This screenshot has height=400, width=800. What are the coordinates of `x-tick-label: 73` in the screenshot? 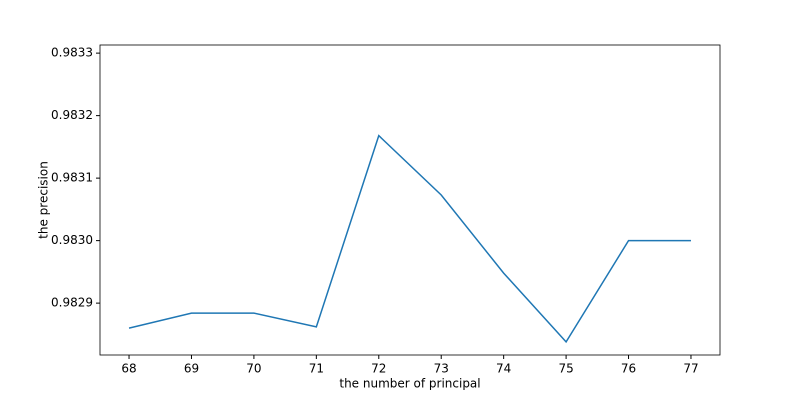 It's located at (441, 369).